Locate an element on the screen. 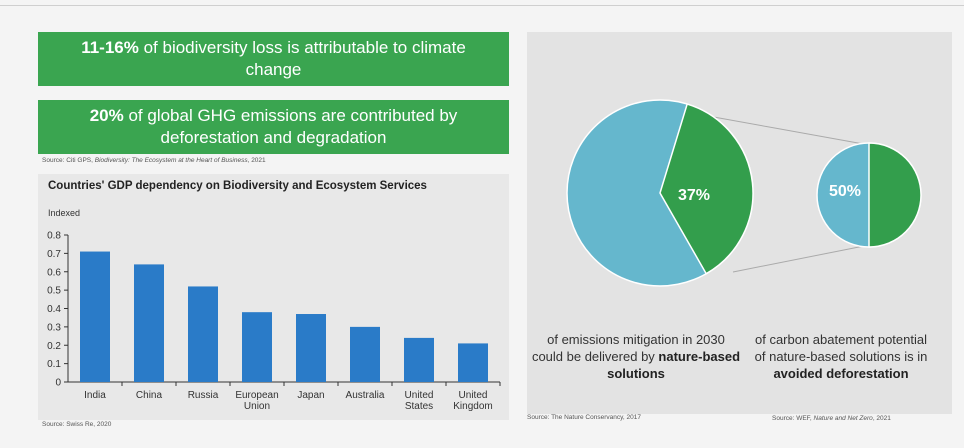 Image resolution: width=964 pixels, height=448 pixels. x-tick-label: Union is located at coordinates (257, 406).